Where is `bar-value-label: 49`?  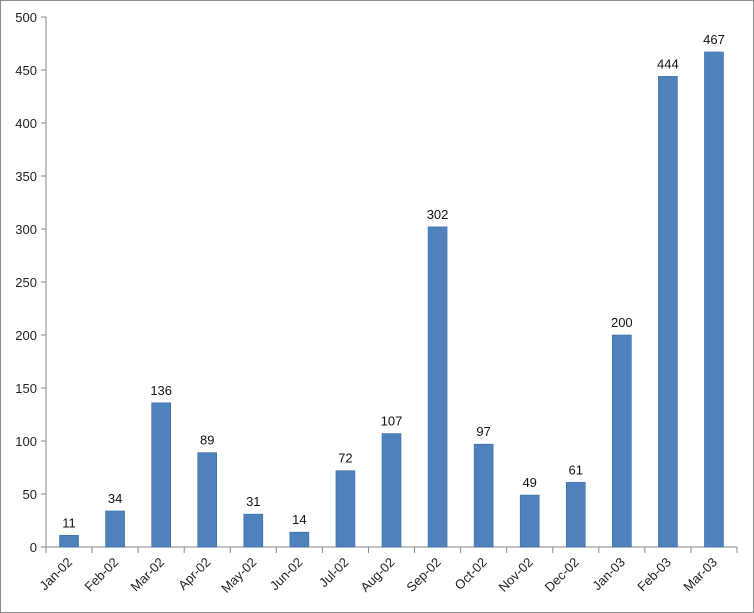 bar-value-label: 49 is located at coordinates (529, 482).